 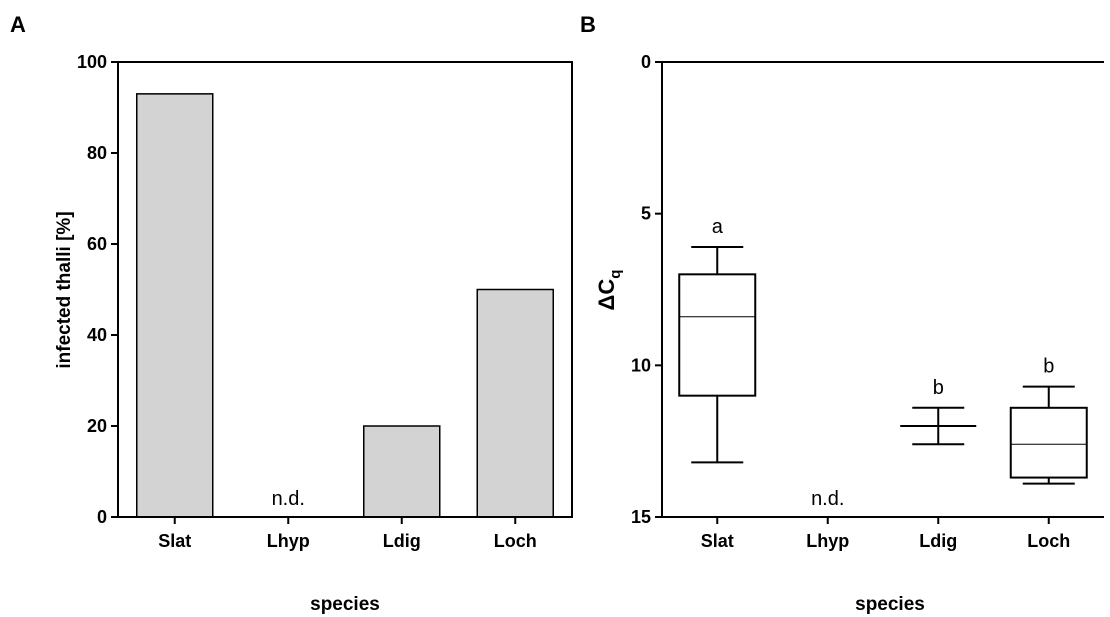 I want to click on panel-a-y-tick-label: 40, so click(x=97, y=335).